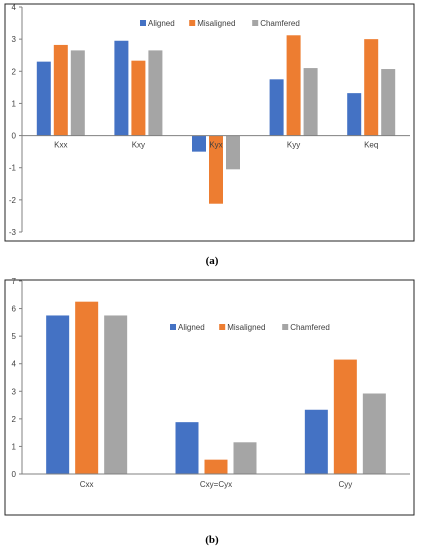  What do you see at coordinates (374, 433) in the screenshot?
I see `bar-chamfered-cyy` at bounding box center [374, 433].